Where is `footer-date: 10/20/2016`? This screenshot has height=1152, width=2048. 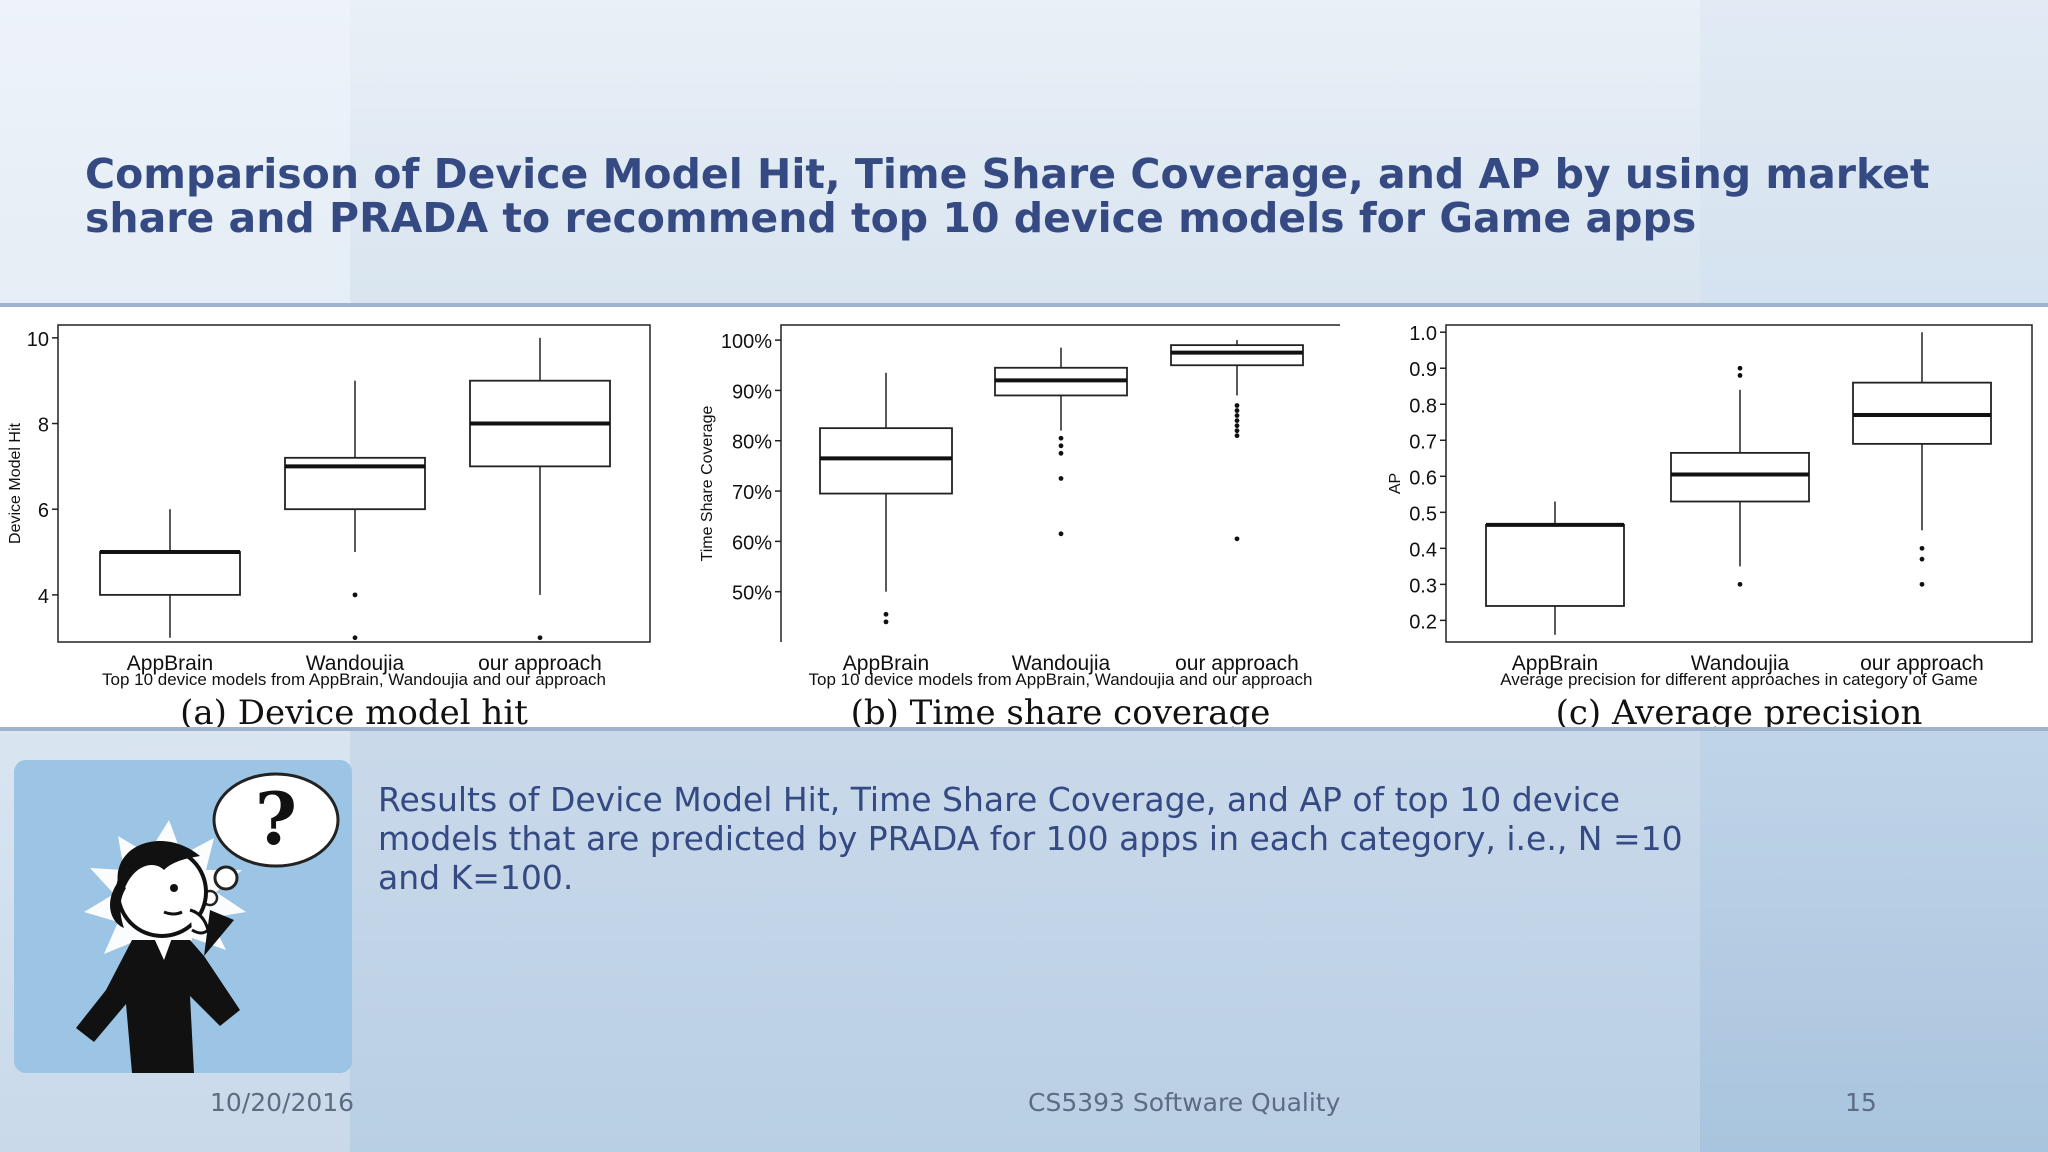
footer-date: 10/20/2016 is located at coordinates (282, 1102).